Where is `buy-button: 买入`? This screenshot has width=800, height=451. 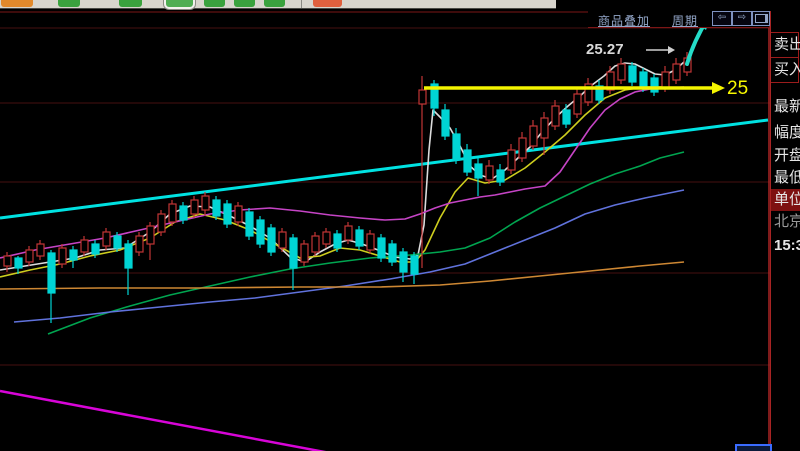
buy-button: 买入 is located at coordinates (785, 70).